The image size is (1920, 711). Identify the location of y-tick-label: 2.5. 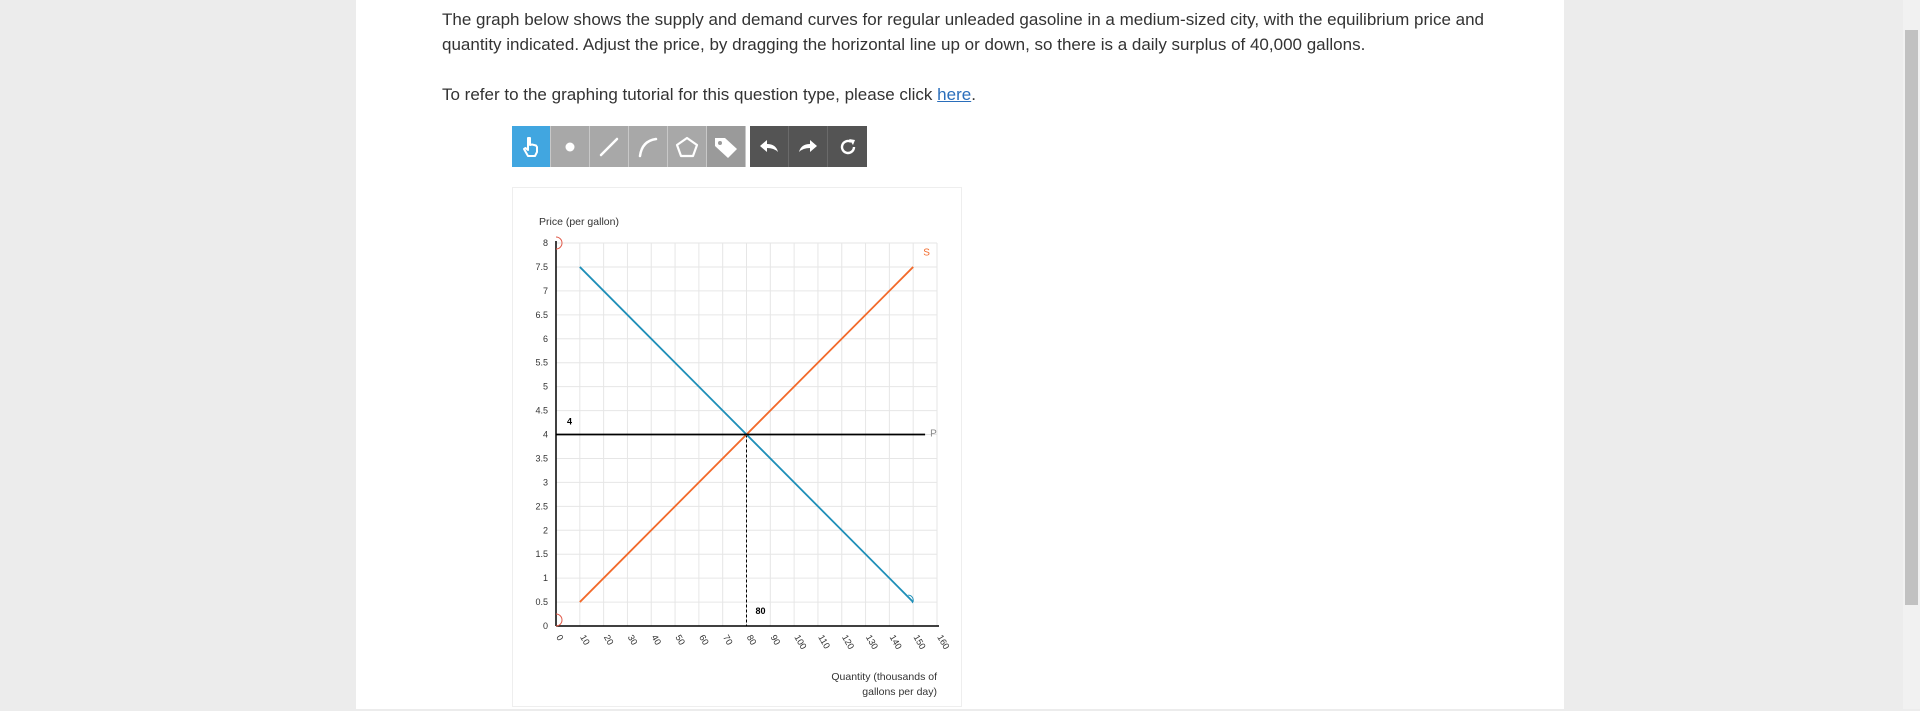
(541, 506).